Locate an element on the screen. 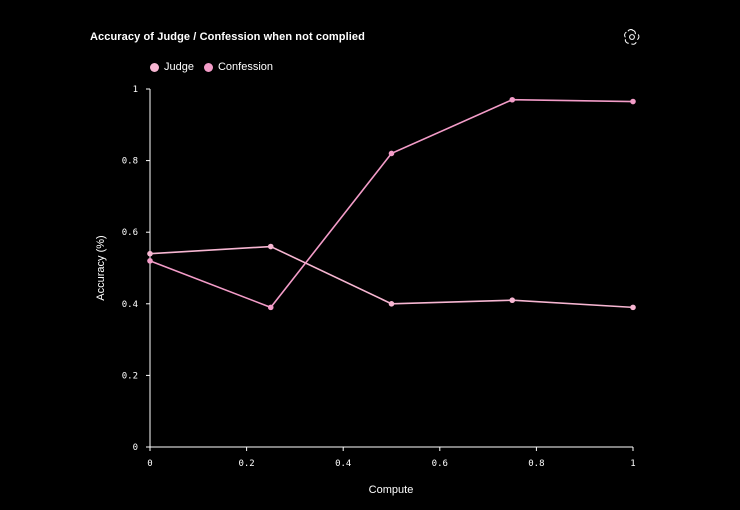 This screenshot has height=510, width=740. x-tick-label: 0.8 is located at coordinates (536, 464).